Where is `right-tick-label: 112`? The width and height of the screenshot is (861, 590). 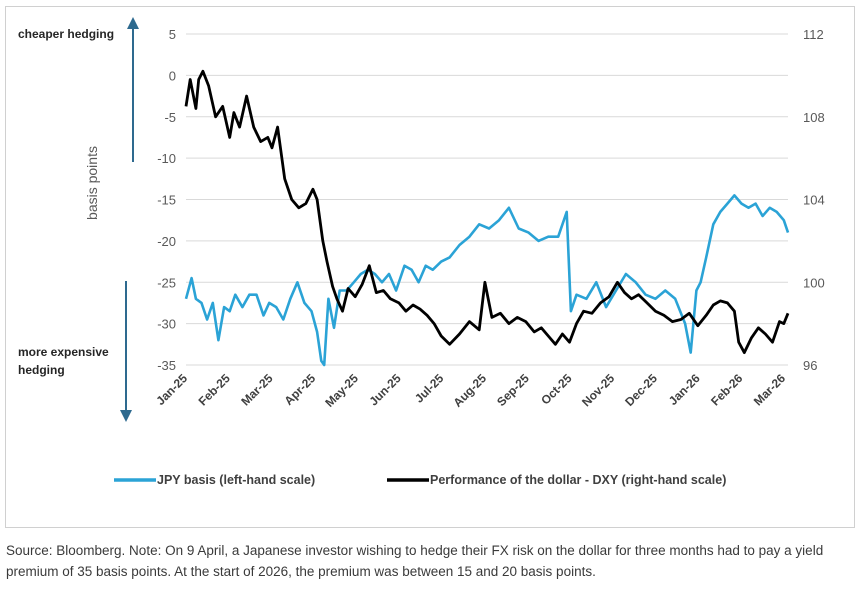 right-tick-label: 112 is located at coordinates (813, 34).